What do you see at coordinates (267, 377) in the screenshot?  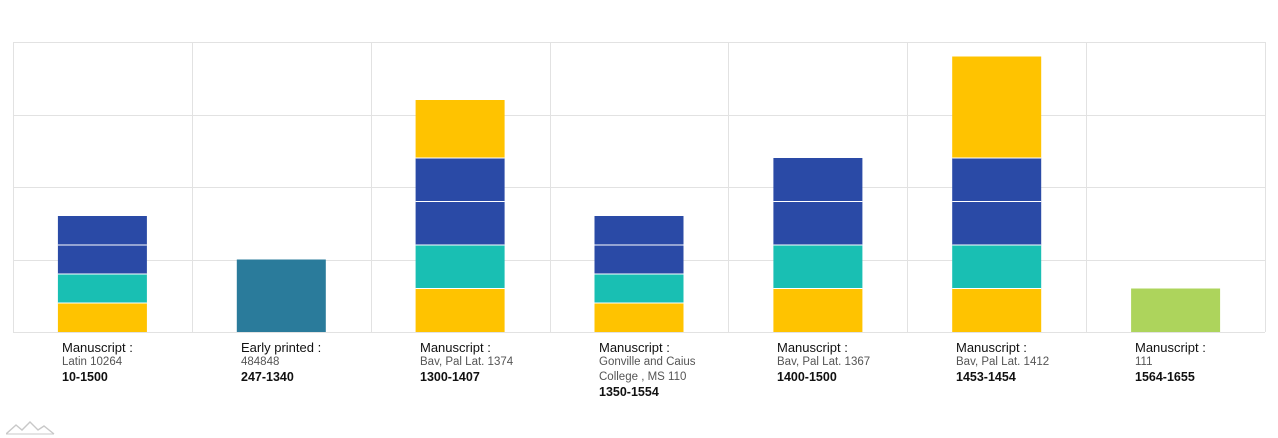 I see `category-dates: 247-1340` at bounding box center [267, 377].